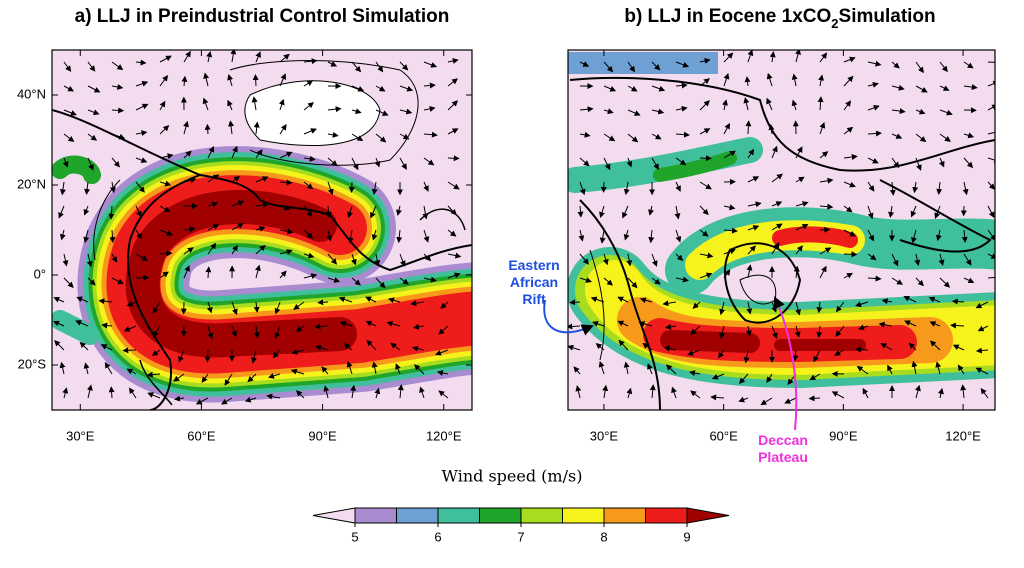 Image resolution: width=1024 pixels, height=568 pixels. What do you see at coordinates (783, 457) in the screenshot?
I see `annotation-line: Plateau` at bounding box center [783, 457].